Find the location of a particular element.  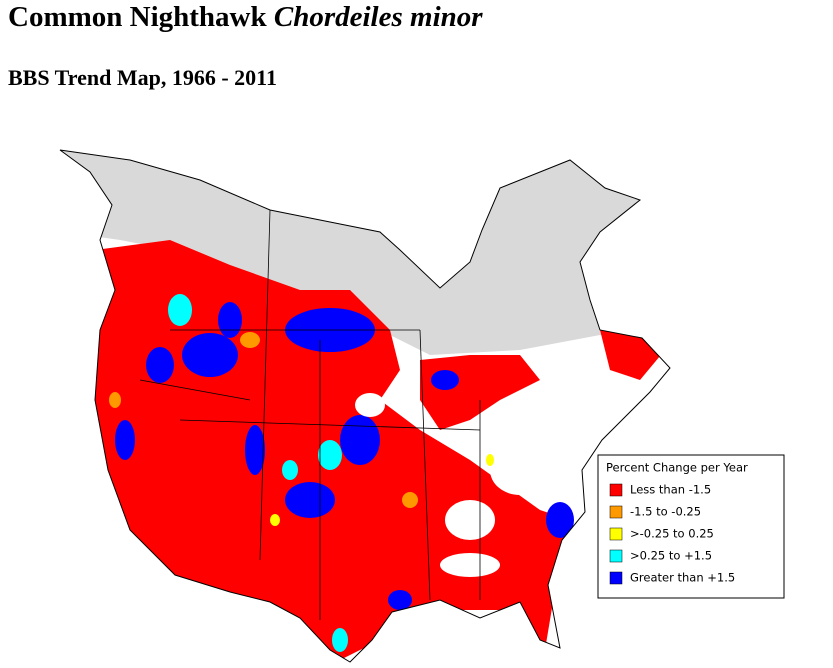

legend-box is located at coordinates (691, 526).